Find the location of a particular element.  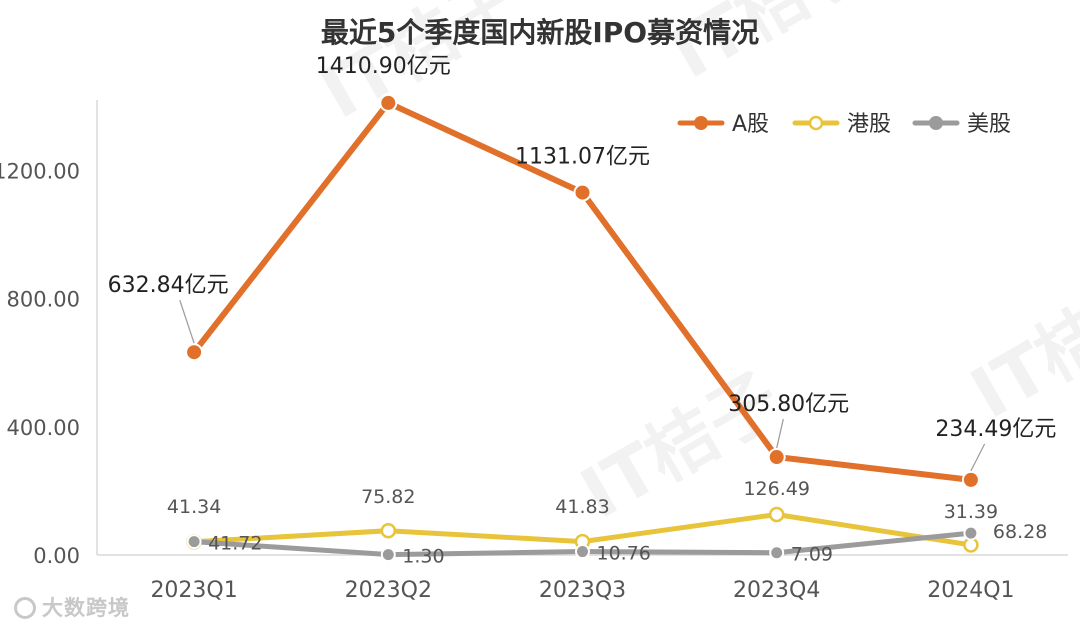

data-label-s2-1: 41.34 is located at coordinates (194, 507).